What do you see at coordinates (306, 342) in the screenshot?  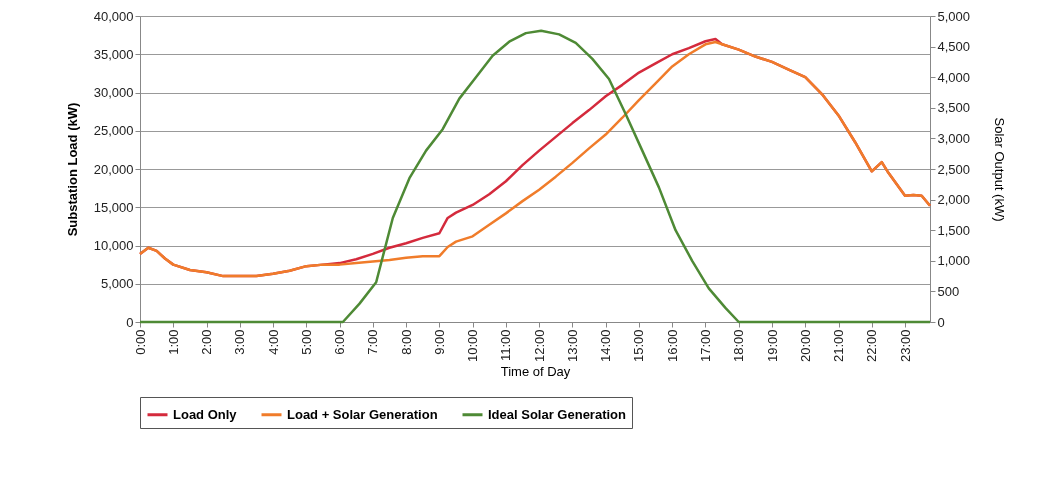 I see `x-tick-label: 5:00` at bounding box center [306, 342].